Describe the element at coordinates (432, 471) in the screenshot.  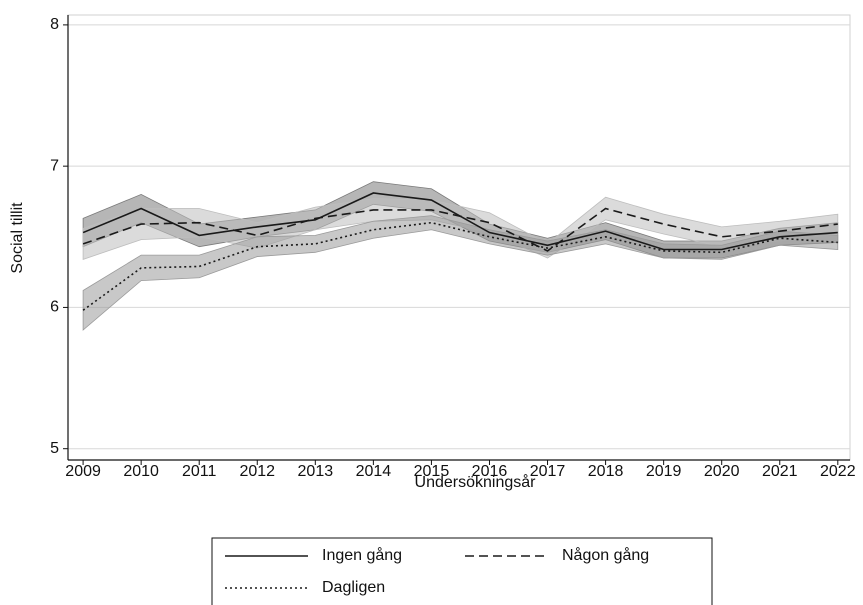
I see `x-tick-label: 2015` at that location.